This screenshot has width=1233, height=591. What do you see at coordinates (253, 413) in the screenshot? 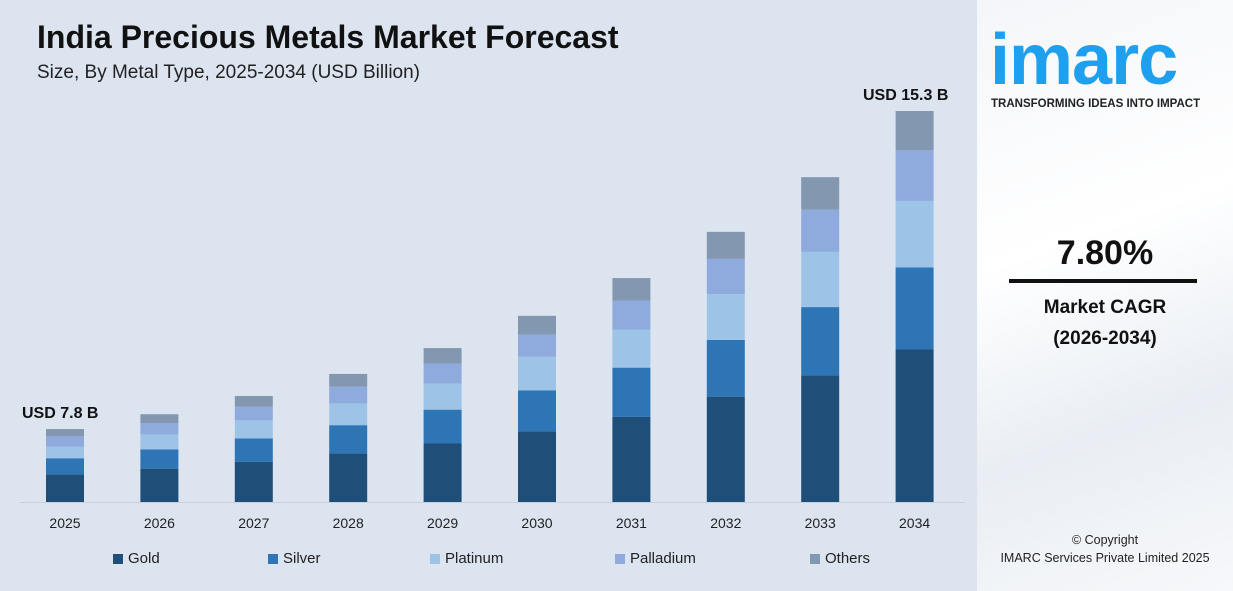
I see `bar-segment-palladium-2027` at bounding box center [253, 413].